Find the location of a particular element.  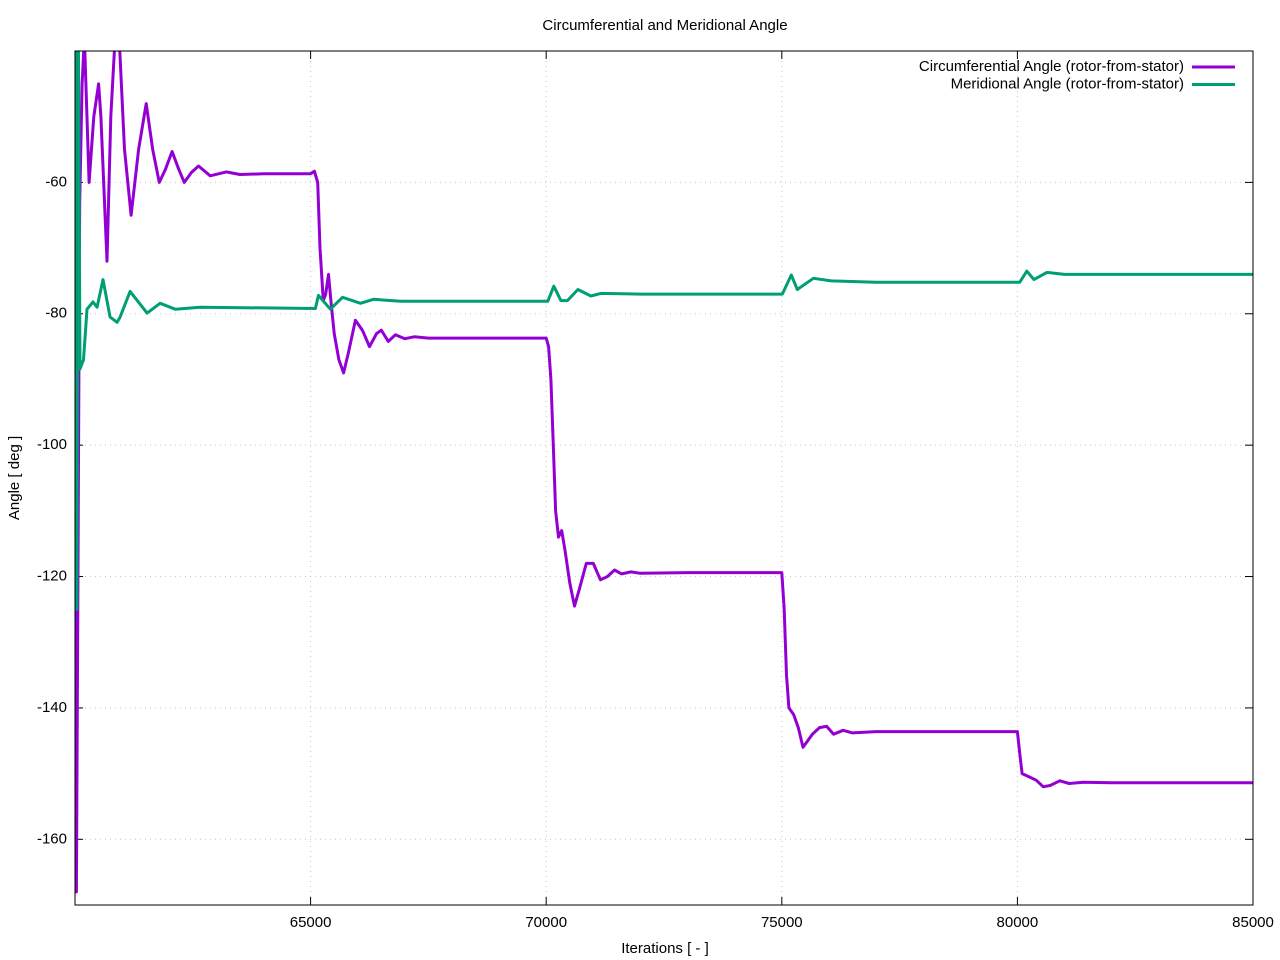

x-axis-label: Iterations [ - ] is located at coordinates (665, 948).